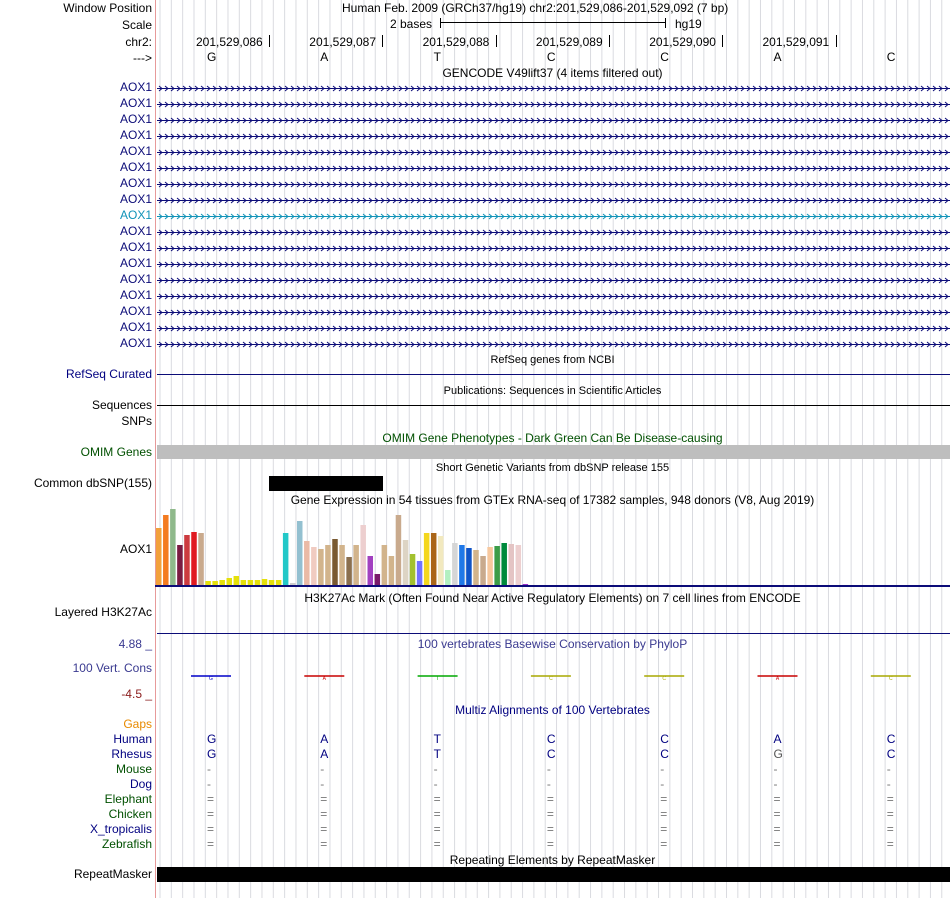  Describe the element at coordinates (136, 421) in the screenshot. I see `snps-label: SNPs` at that location.